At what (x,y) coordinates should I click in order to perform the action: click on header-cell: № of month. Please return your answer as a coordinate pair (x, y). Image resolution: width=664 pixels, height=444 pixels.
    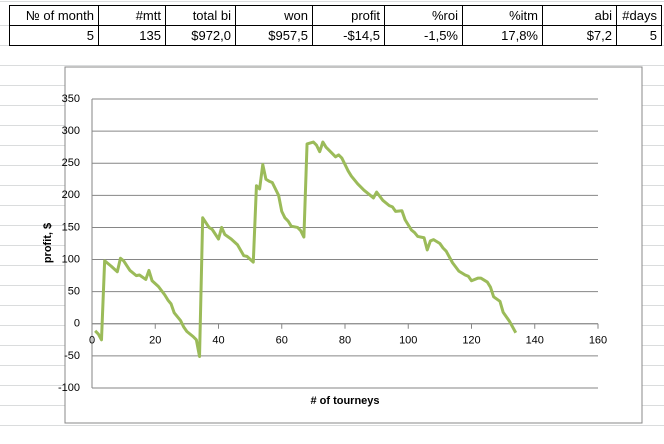
    Looking at the image, I should click on (54, 15).